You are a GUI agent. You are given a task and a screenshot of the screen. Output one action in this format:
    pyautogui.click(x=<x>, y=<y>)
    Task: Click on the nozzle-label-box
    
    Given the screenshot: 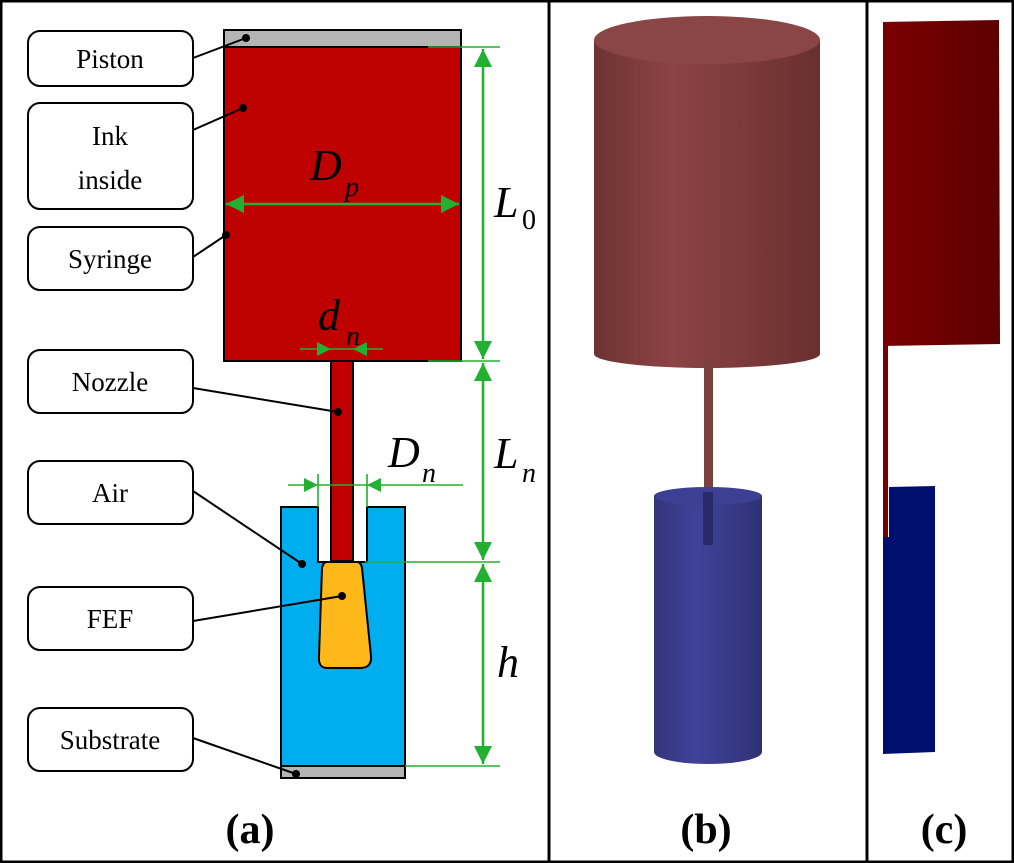 What is the action you would take?
    pyautogui.click(x=110, y=381)
    